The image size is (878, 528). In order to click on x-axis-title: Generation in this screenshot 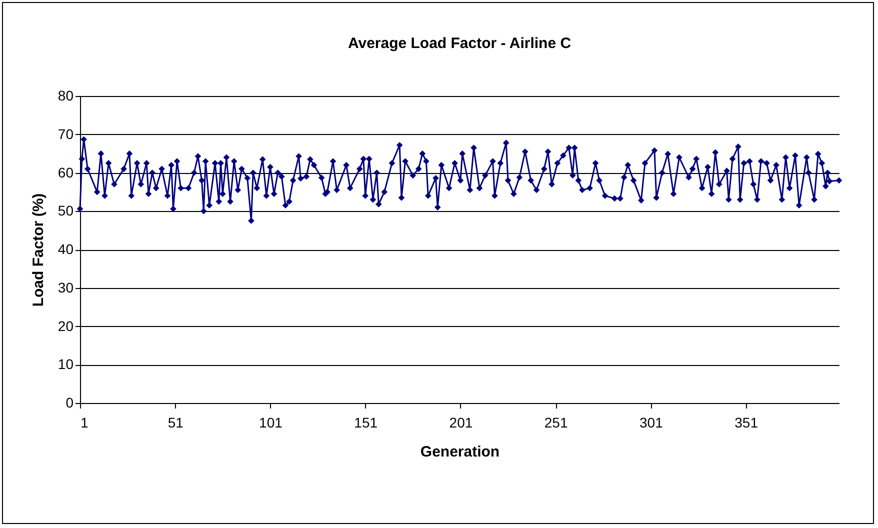, I will do `click(460, 452)`.